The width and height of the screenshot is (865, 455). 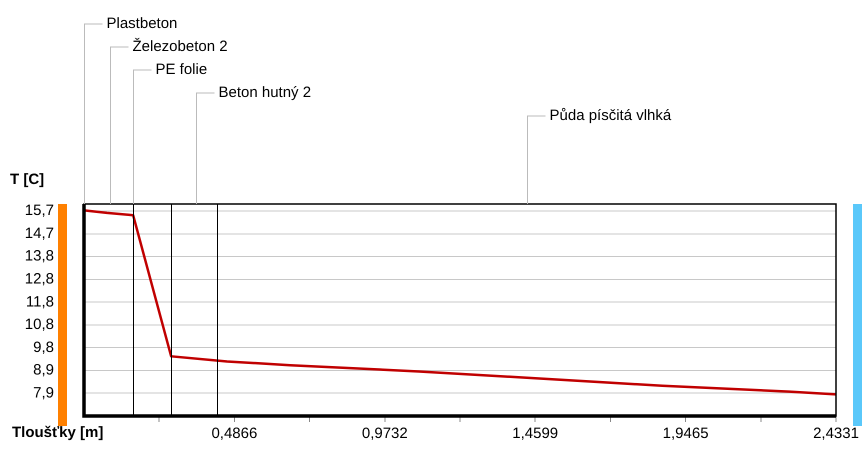 What do you see at coordinates (142, 23) in the screenshot?
I see `text: Plastbeton` at bounding box center [142, 23].